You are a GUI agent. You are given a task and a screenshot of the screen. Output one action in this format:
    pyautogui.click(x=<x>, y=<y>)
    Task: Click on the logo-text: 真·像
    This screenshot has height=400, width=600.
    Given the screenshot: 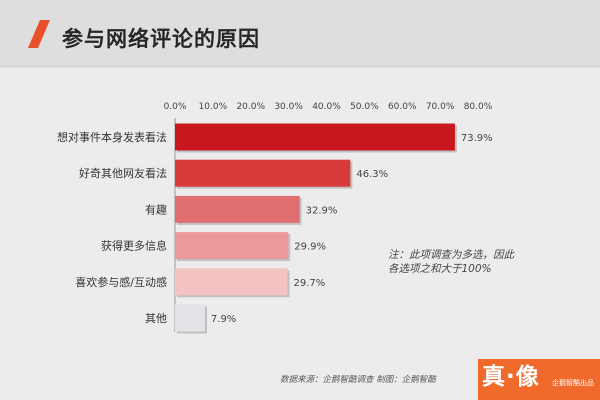 What is the action you would take?
    pyautogui.click(x=511, y=377)
    